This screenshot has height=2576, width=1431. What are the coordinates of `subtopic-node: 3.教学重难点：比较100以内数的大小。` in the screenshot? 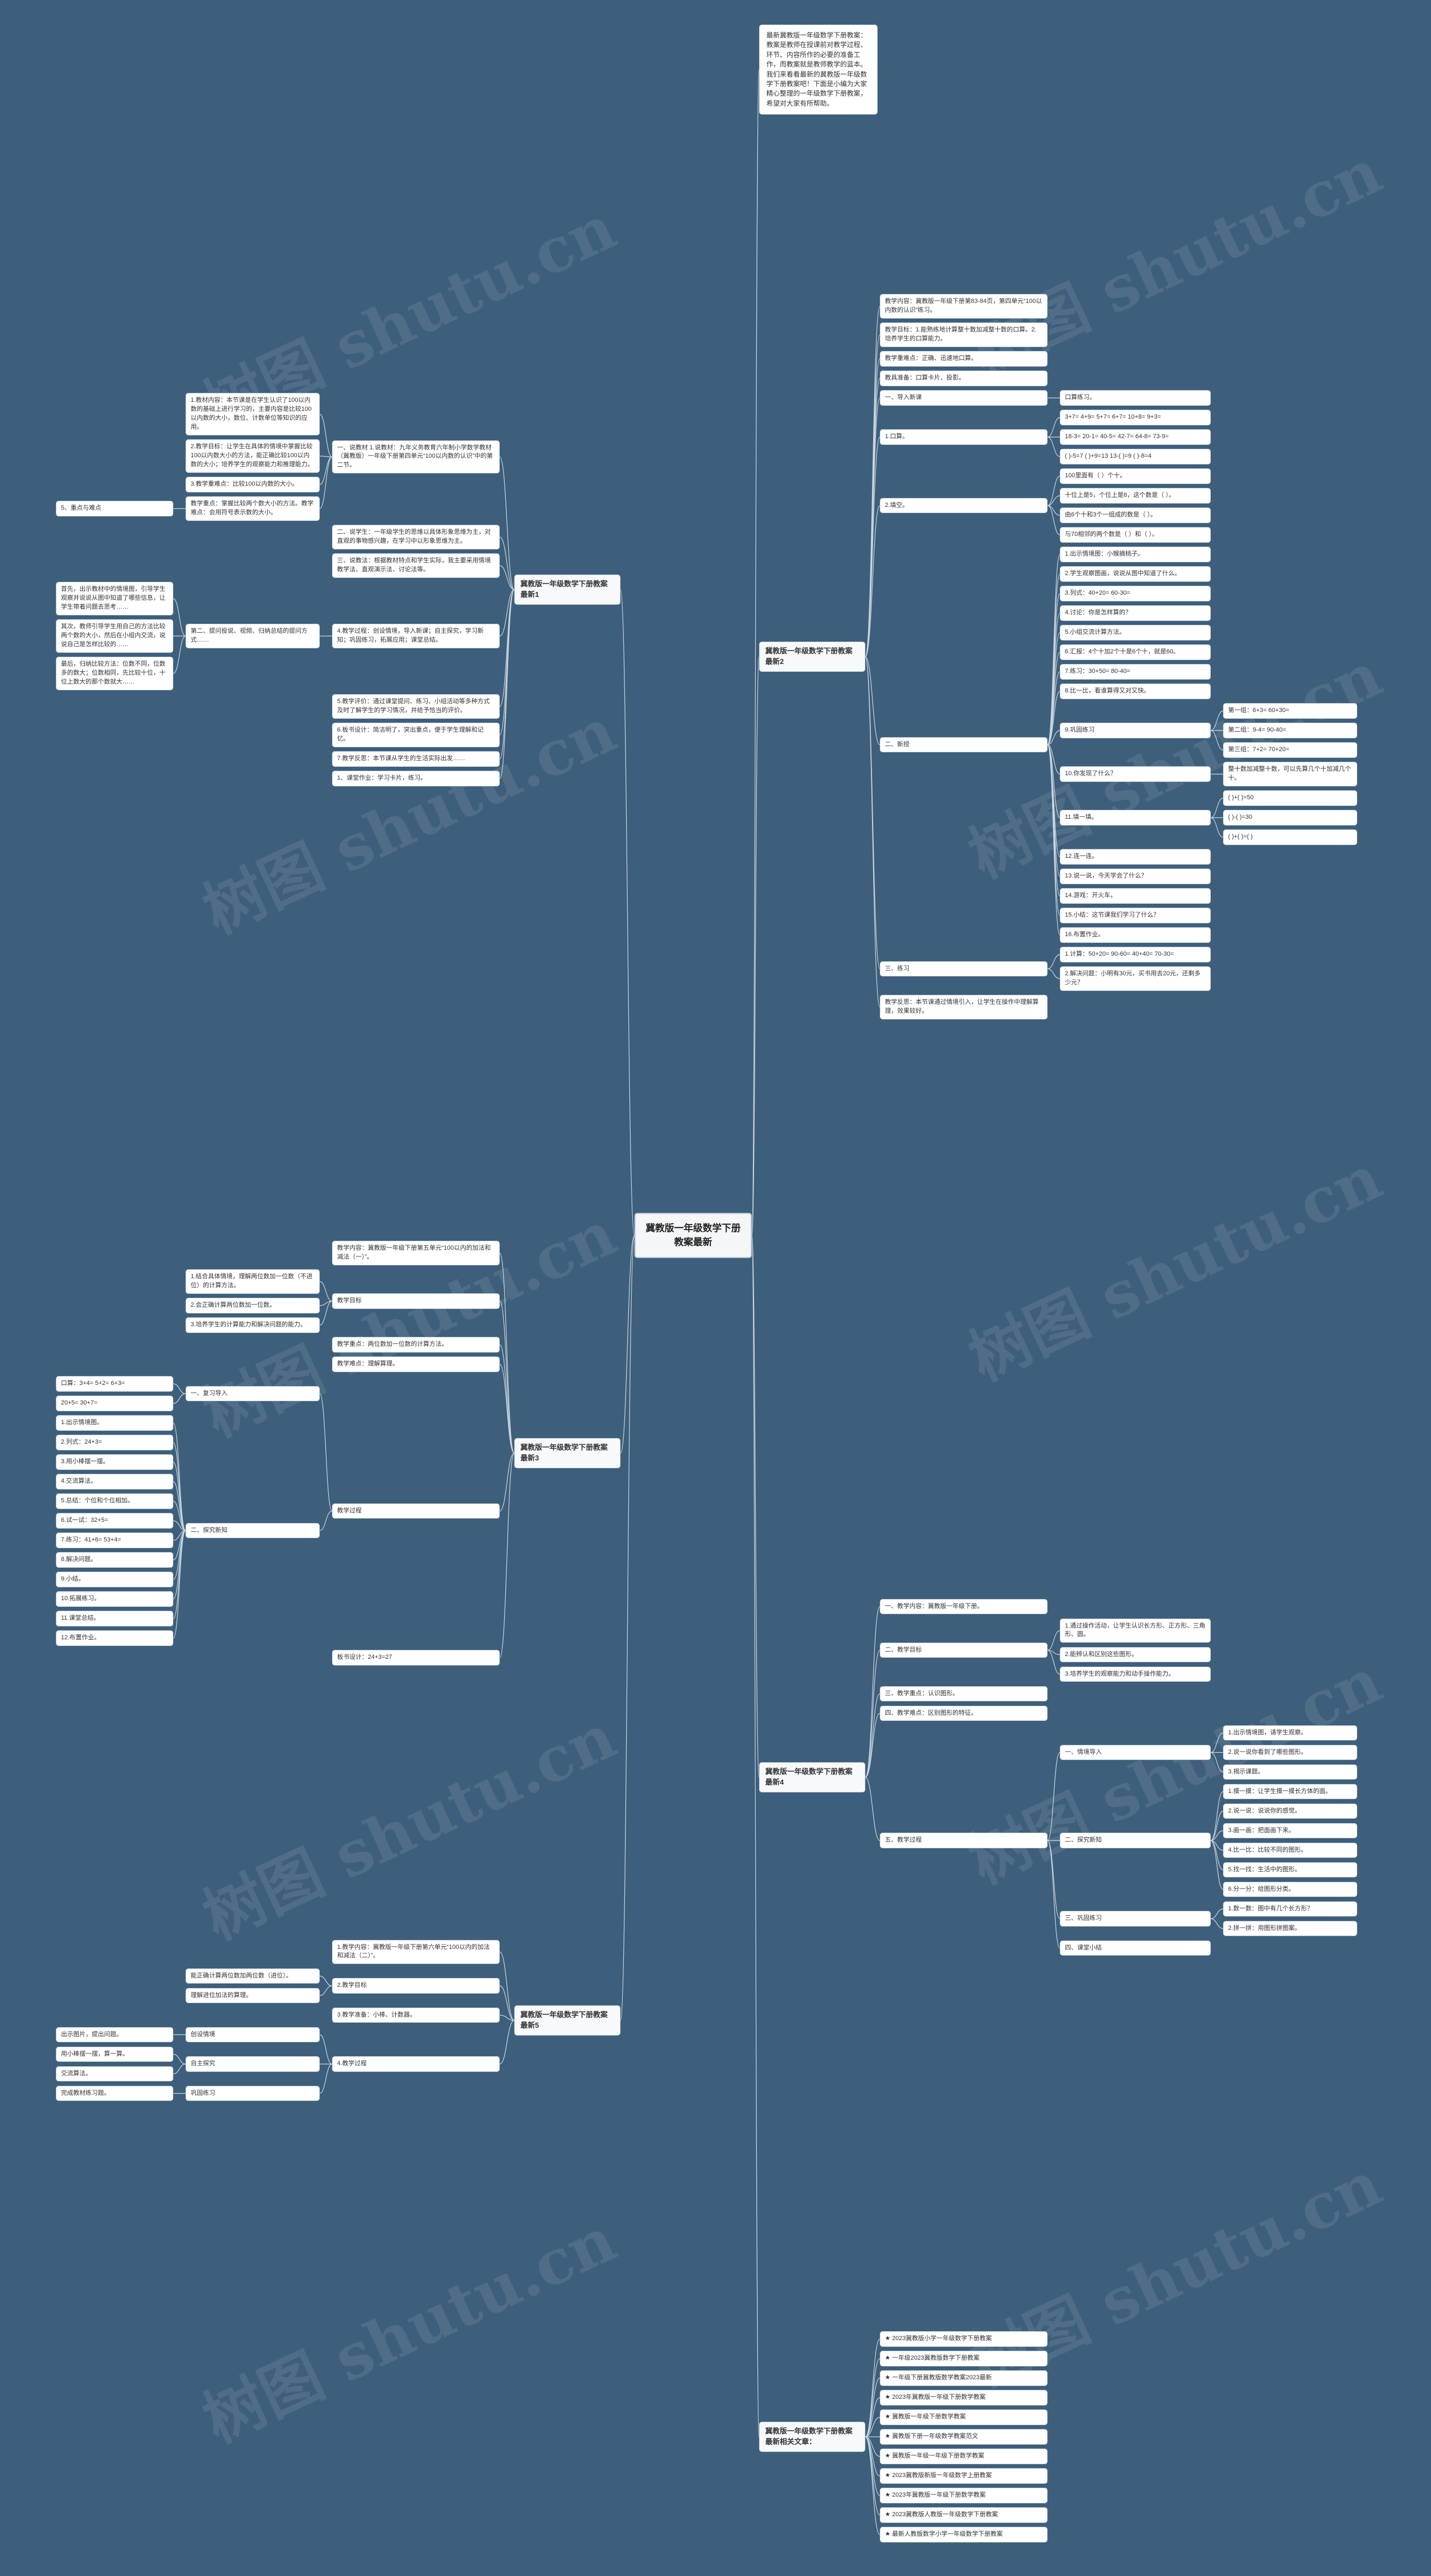 It's located at (253, 484).